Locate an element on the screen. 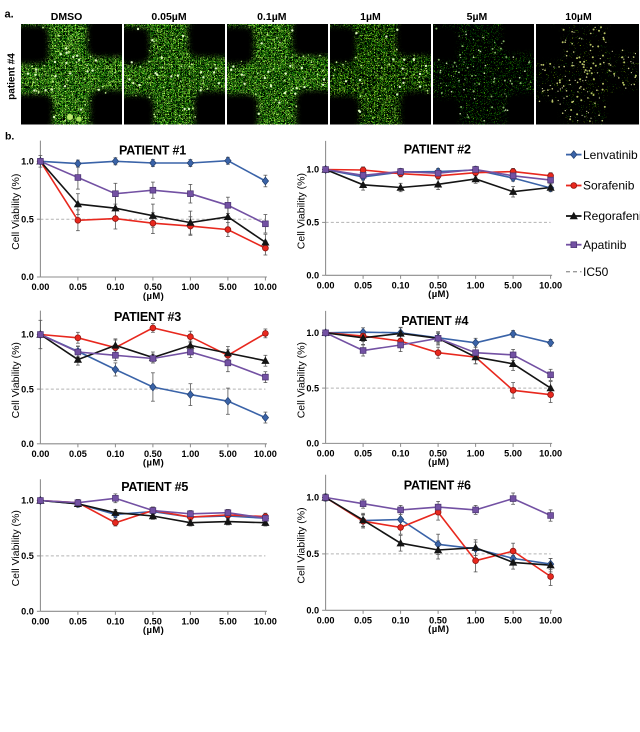  svg-text: PATIENT #3 is located at coordinates (147, 317).